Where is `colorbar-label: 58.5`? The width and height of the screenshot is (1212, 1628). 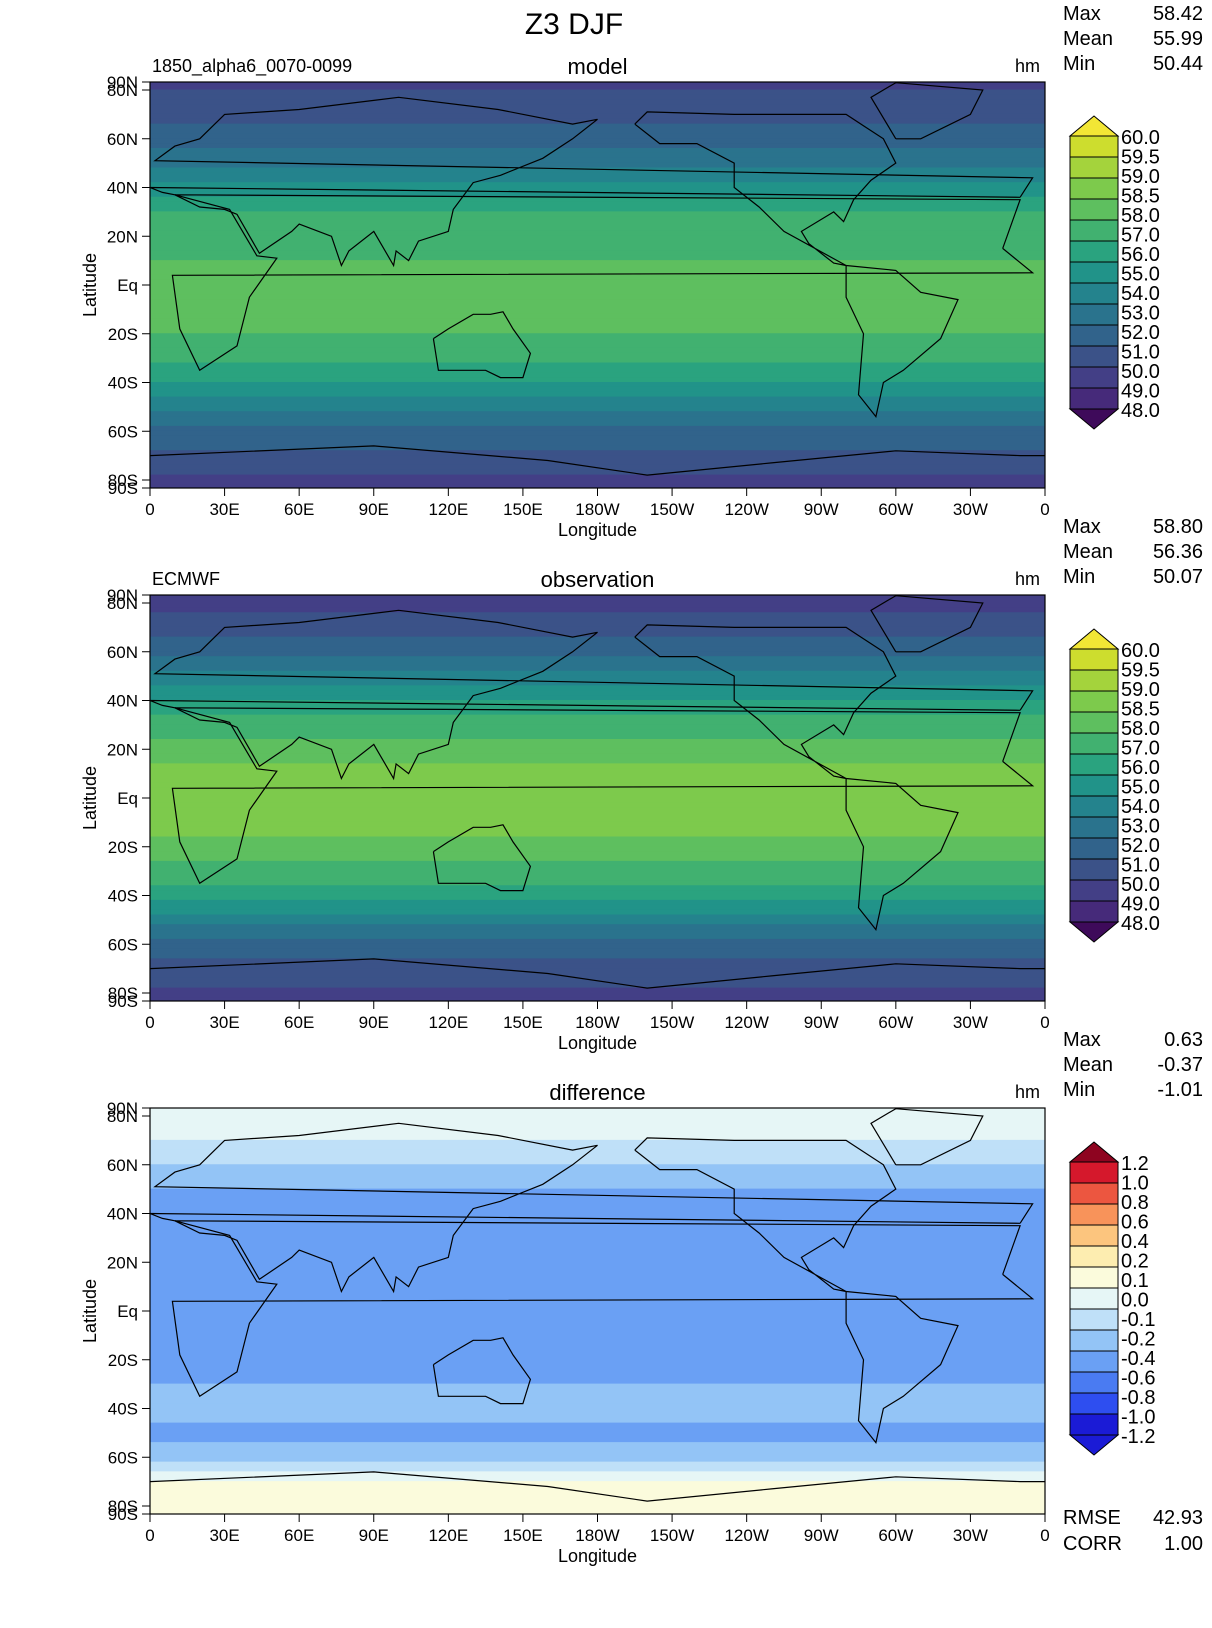 colorbar-label: 58.5 is located at coordinates (1140, 710).